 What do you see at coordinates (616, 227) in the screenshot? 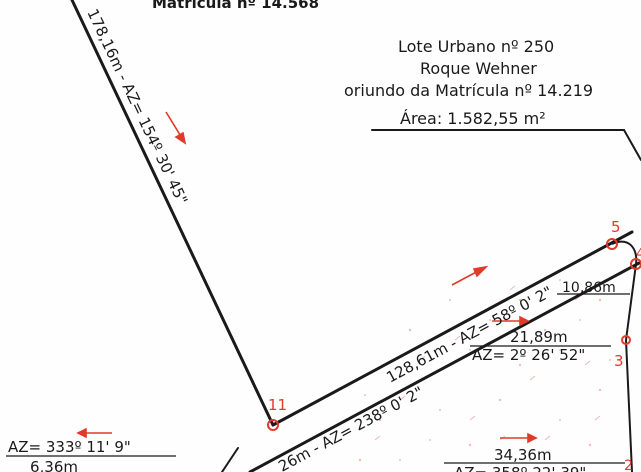
I see `vertex-5-label: 5` at bounding box center [616, 227].